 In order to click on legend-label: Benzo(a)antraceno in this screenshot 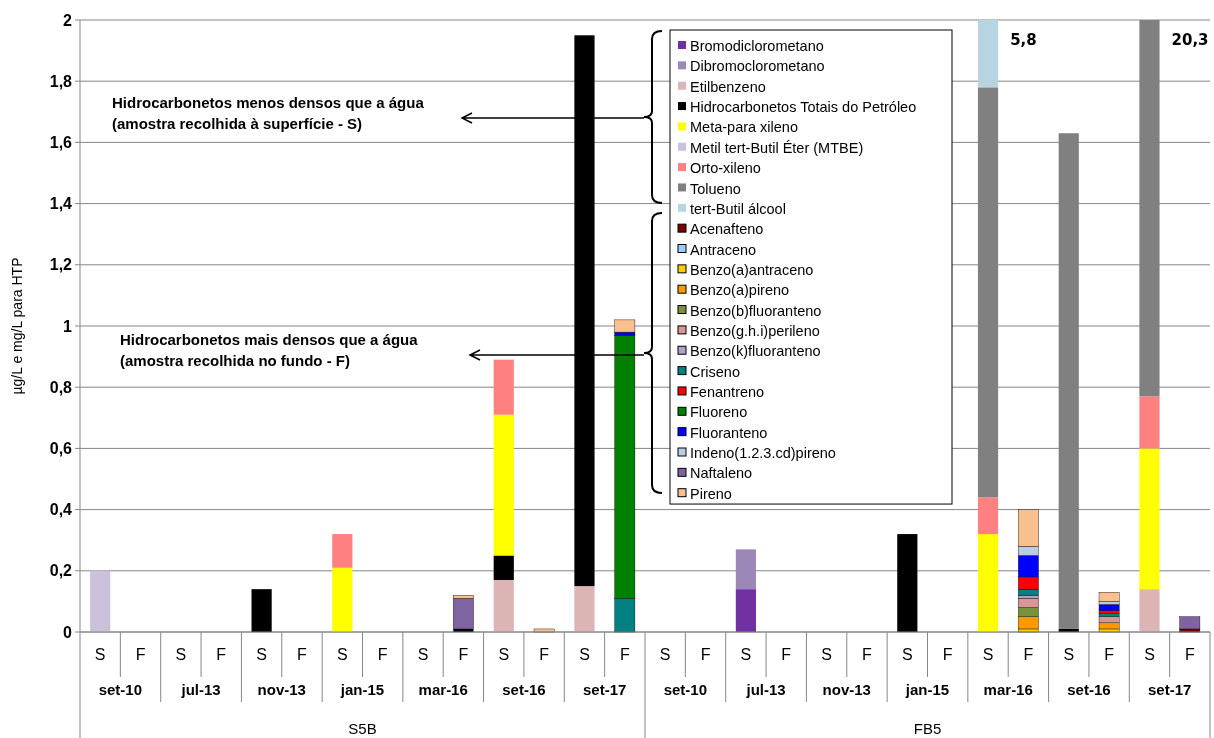, I will do `click(752, 269)`.